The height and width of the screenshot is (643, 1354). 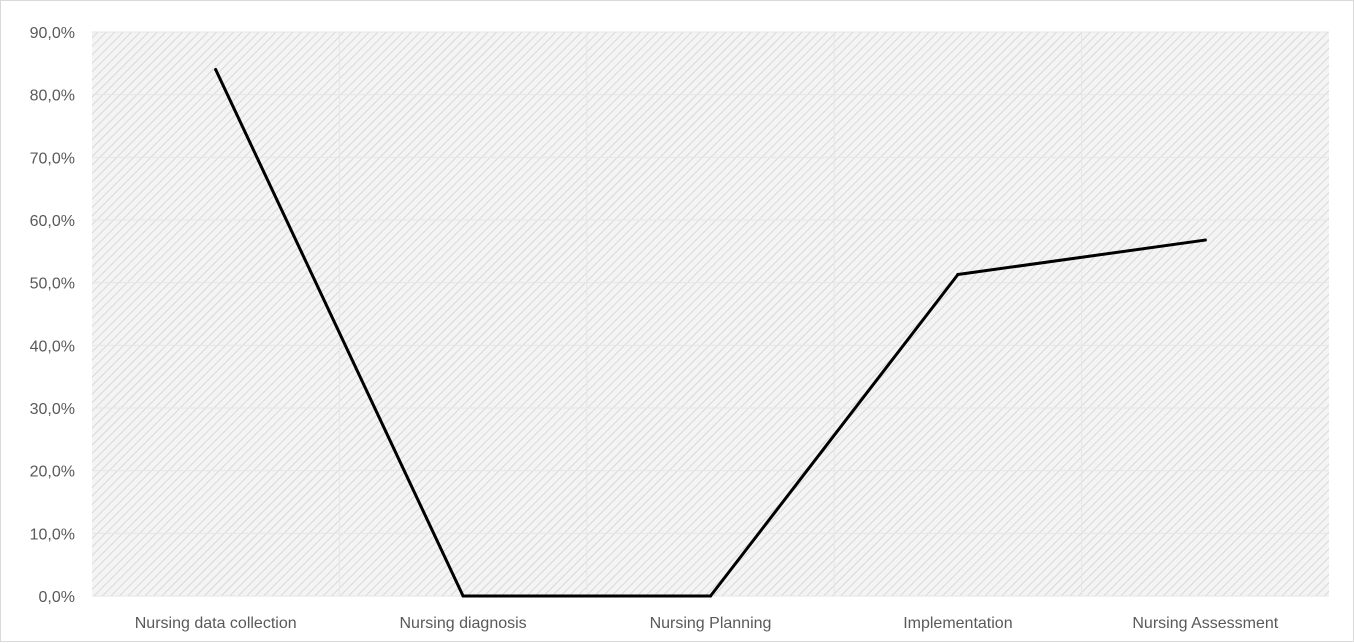 I want to click on x-category-label: Implementation, so click(x=957, y=623).